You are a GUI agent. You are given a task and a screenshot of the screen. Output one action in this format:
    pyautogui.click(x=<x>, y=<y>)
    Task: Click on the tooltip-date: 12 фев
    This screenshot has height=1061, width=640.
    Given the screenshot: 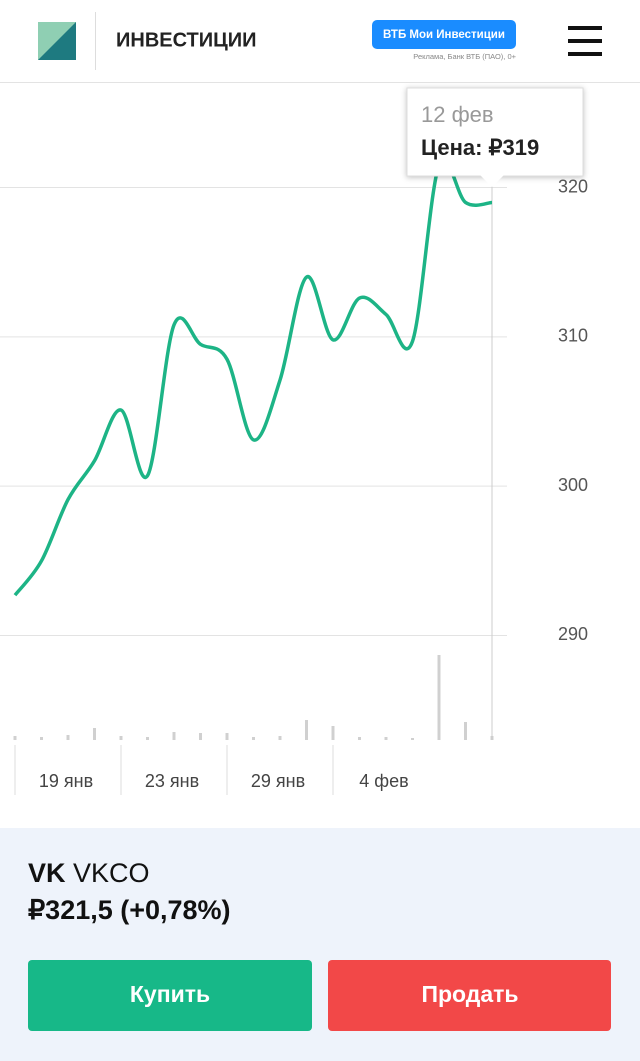 What is the action you would take?
    pyautogui.click(x=457, y=114)
    